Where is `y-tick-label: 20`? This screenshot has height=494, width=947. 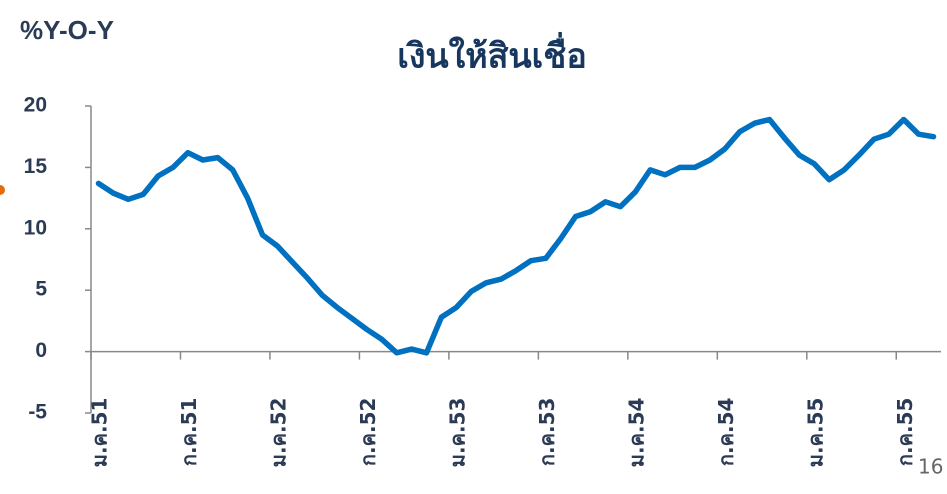
y-tick-label: 20 is located at coordinates (35, 105).